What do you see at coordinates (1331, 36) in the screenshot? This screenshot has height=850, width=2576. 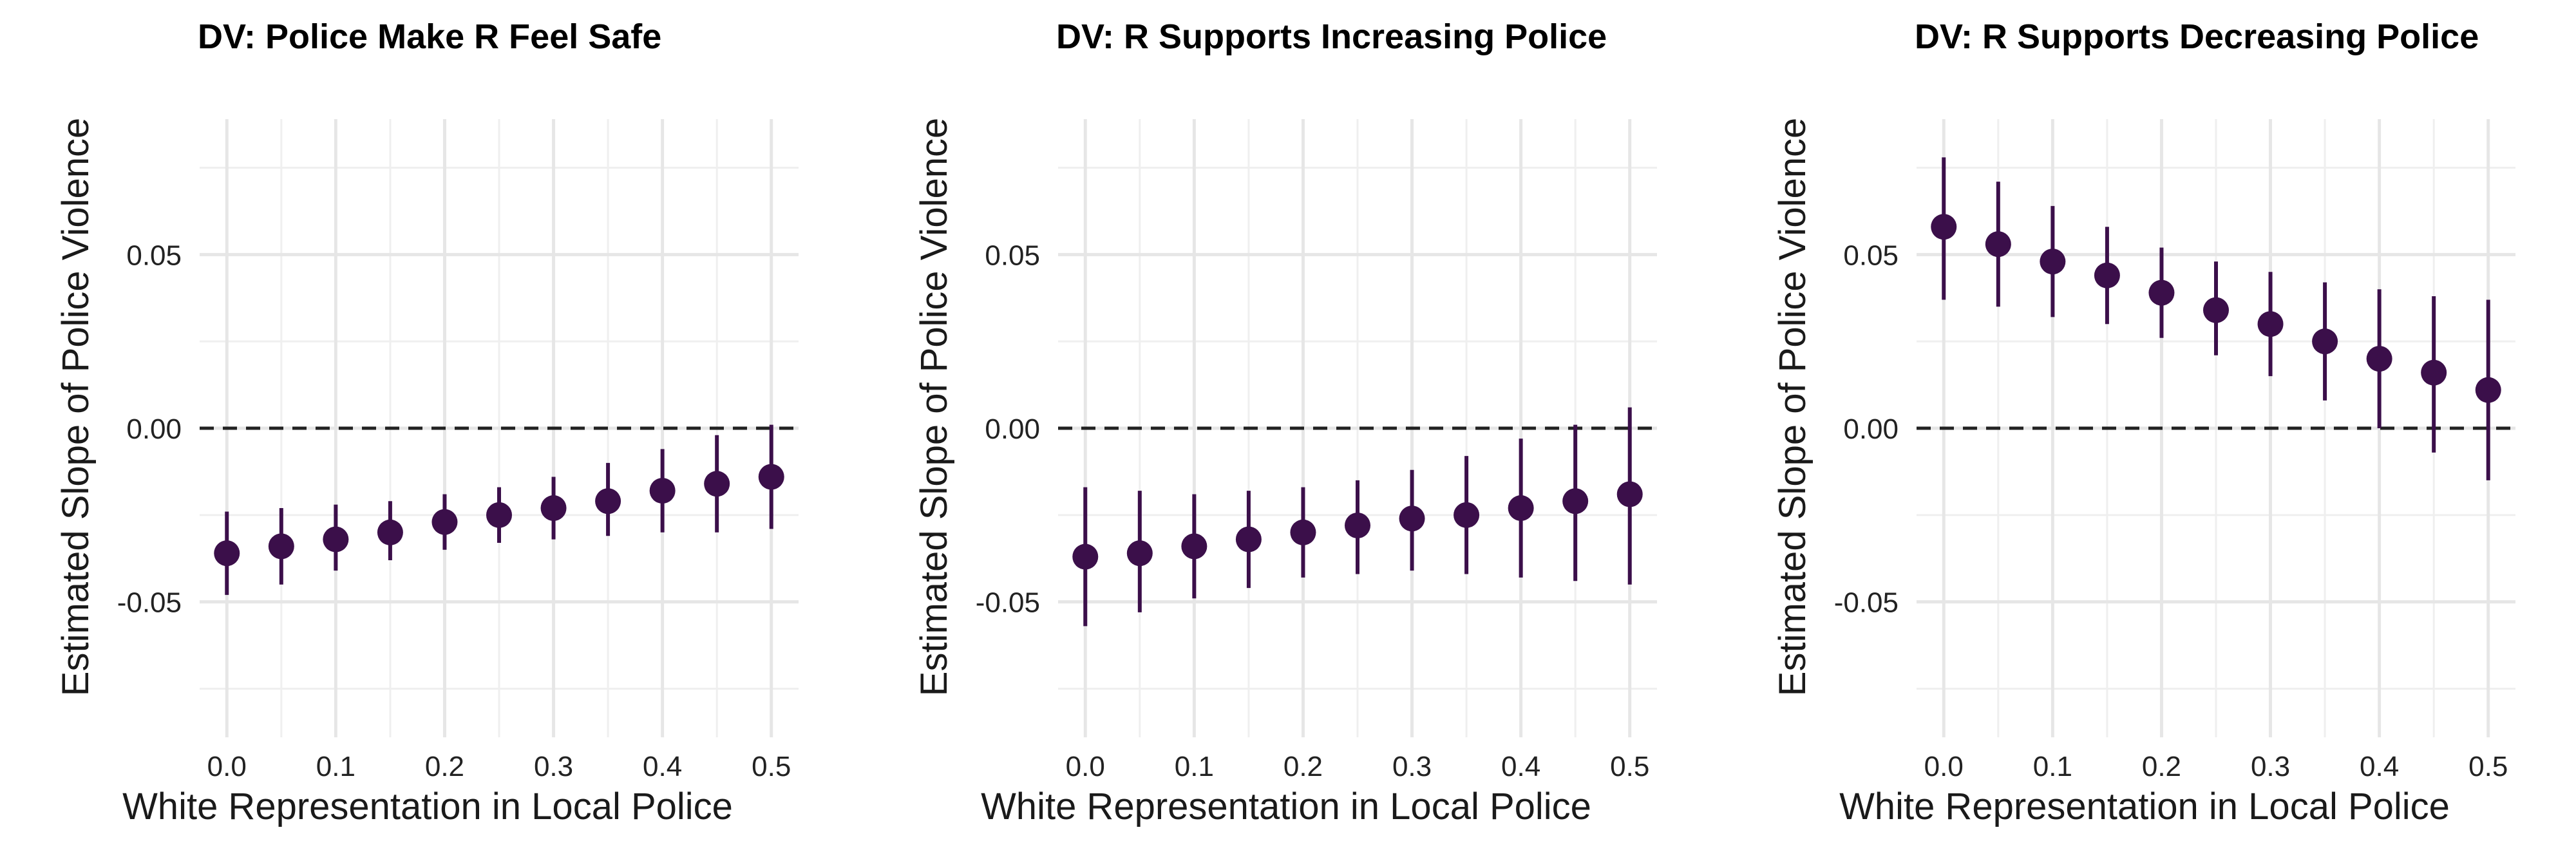 I see `panel-title: DV: R Supports Increasing Police` at bounding box center [1331, 36].